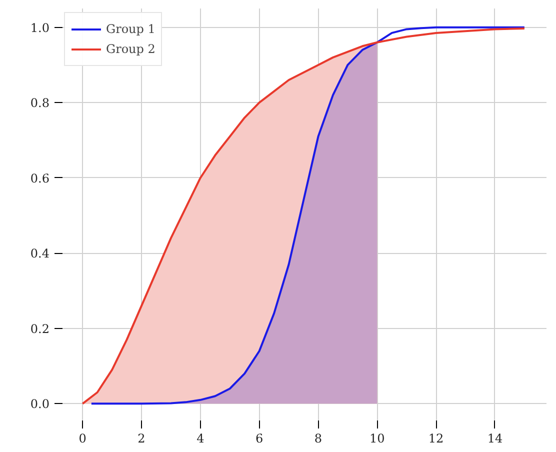 Image resolution: width=556 pixels, height=452 pixels. What do you see at coordinates (131, 49) in the screenshot?
I see `legend-label: Group 2` at bounding box center [131, 49].